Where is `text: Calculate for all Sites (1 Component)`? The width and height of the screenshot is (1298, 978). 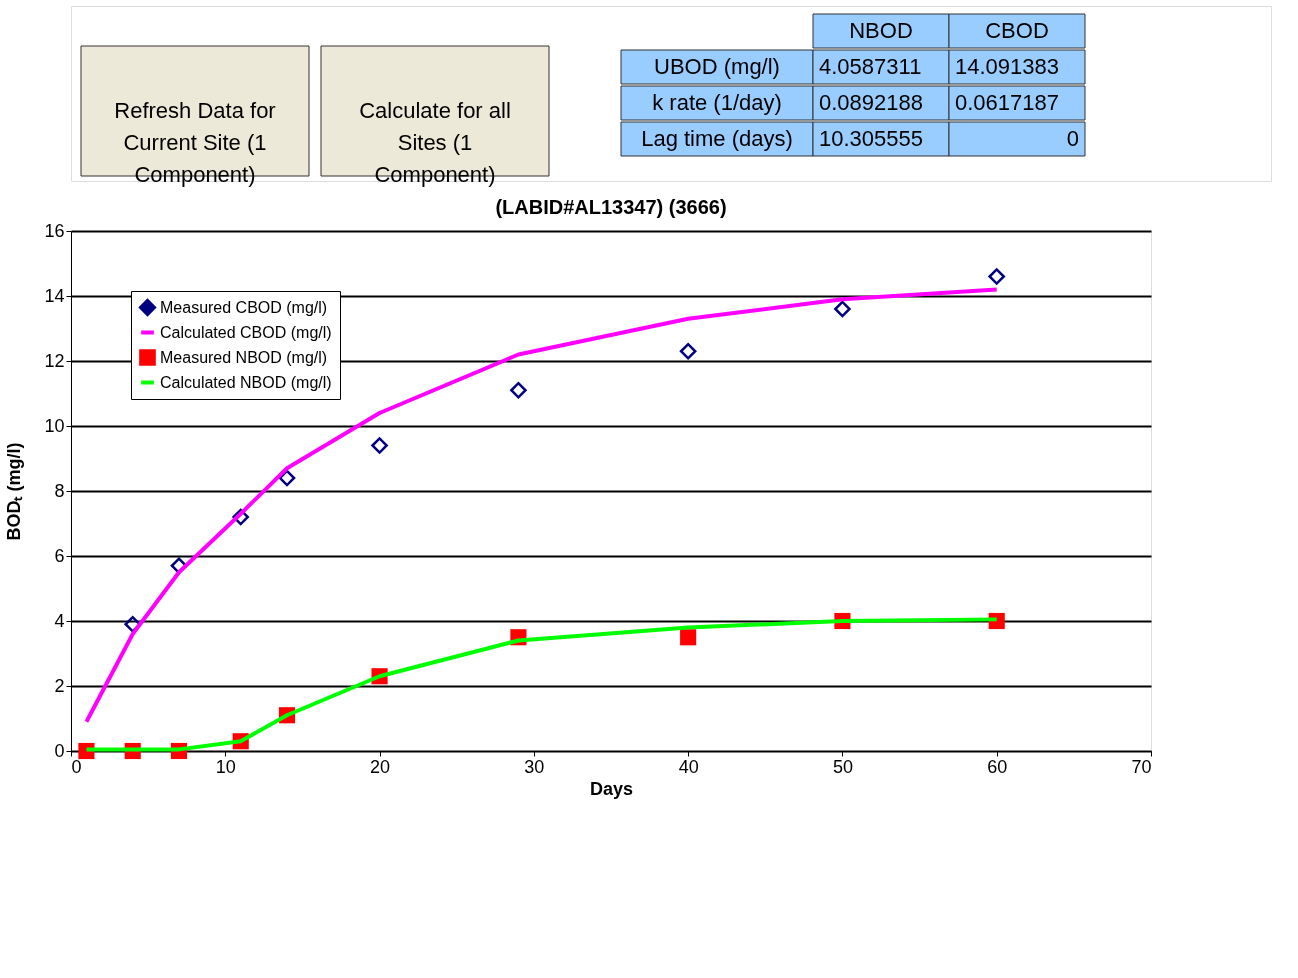
text: Calculate for all Sites (1 Component) is located at coordinates (435, 142).